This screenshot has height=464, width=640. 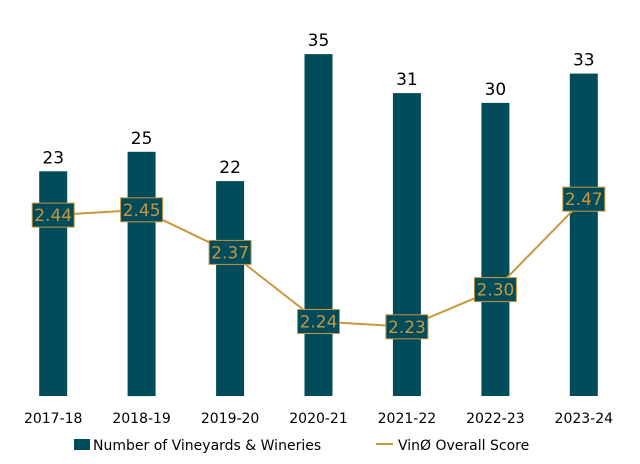 I want to click on score-value-label: 2.37, so click(x=230, y=253).